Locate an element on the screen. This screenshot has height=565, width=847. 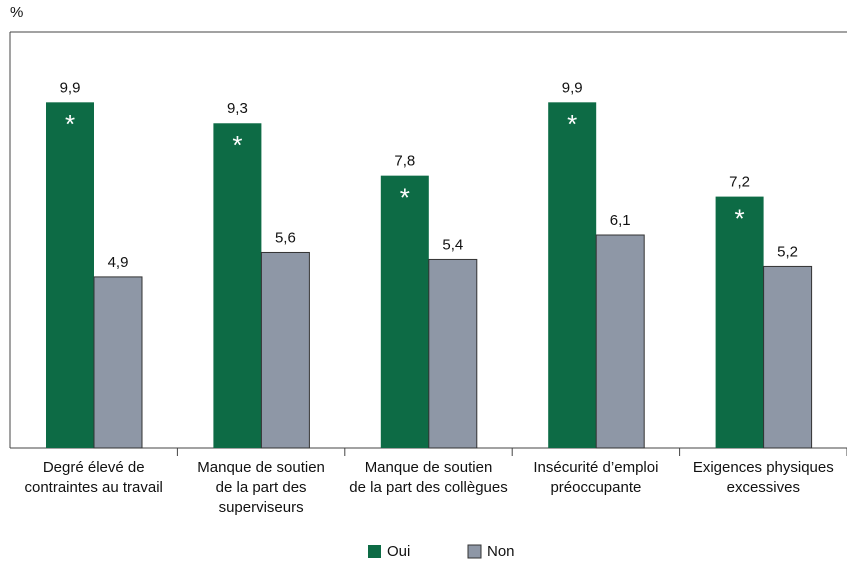
x-tick-label: Exigences physiques excessives is located at coordinates (763, 477).